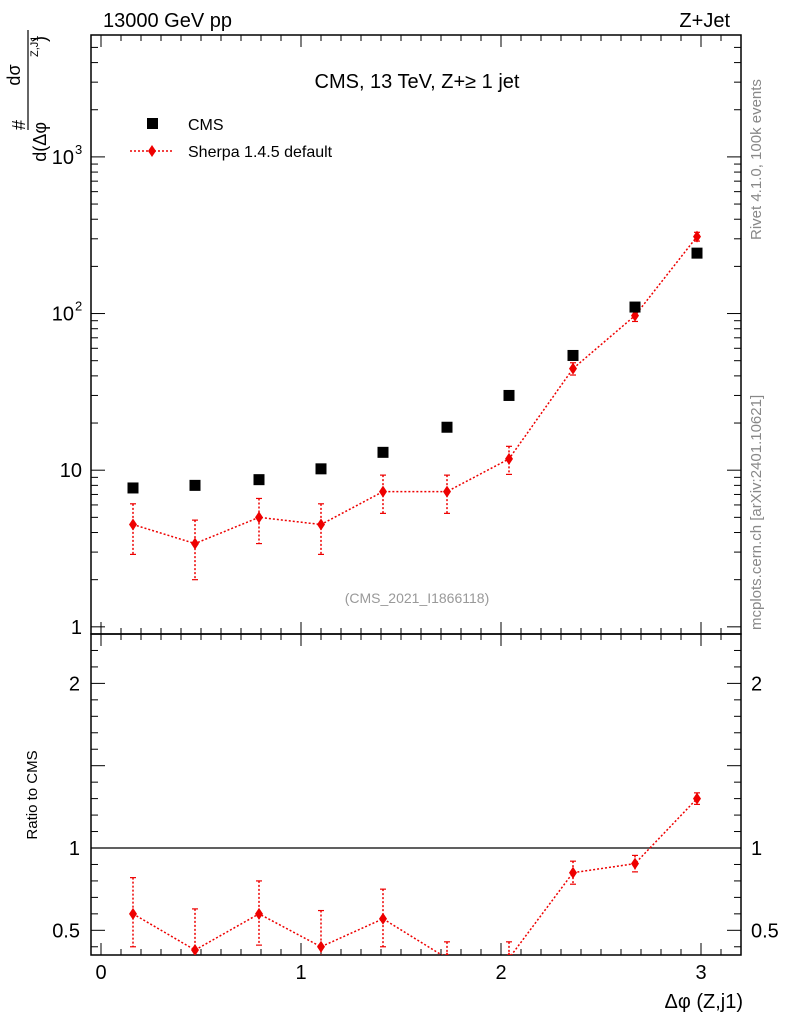  What do you see at coordinates (417, 82) in the screenshot?
I see `main-title: CMS, 13 TeV, Z+≥ 1 jet` at bounding box center [417, 82].